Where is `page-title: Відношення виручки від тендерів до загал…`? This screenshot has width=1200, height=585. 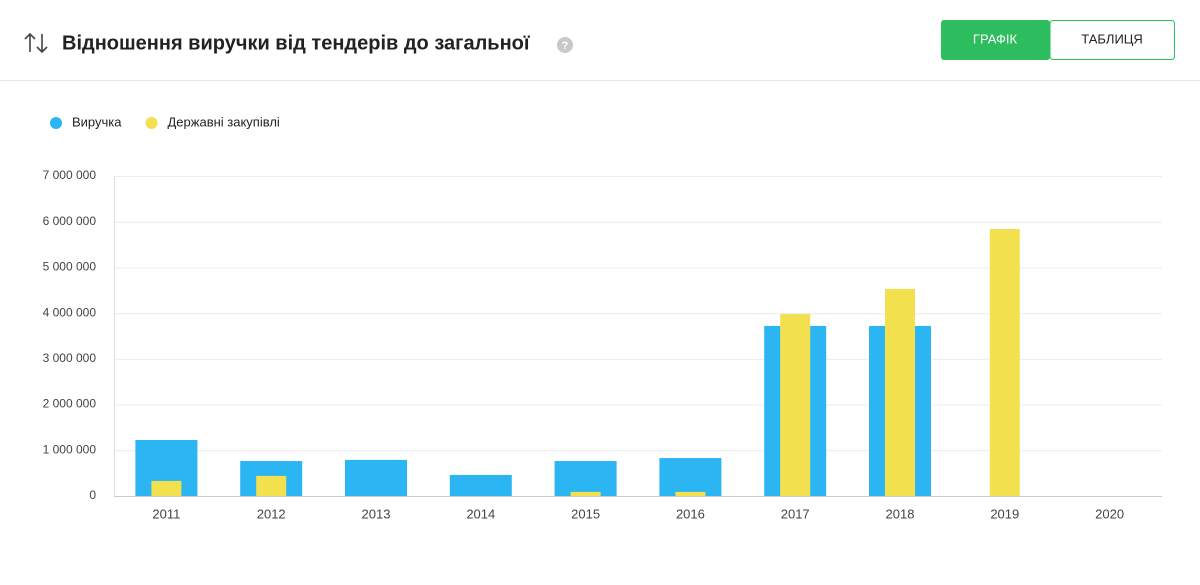 page-title: Відношення виручки від тендерів до загал… is located at coordinates (296, 43).